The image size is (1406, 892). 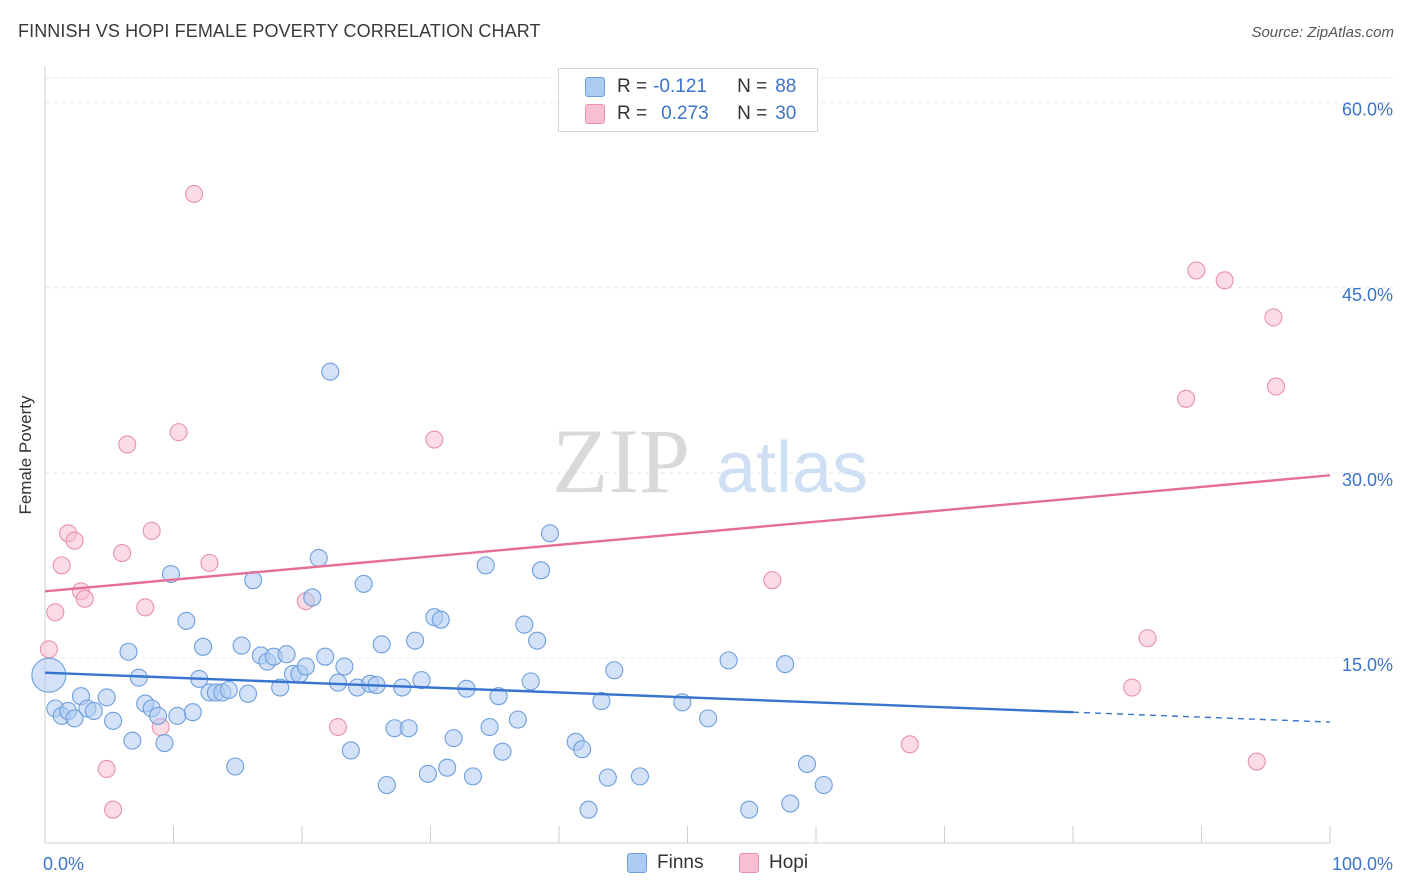 I want to click on bottom-legend-hopi: Hopi, so click(x=773, y=863).